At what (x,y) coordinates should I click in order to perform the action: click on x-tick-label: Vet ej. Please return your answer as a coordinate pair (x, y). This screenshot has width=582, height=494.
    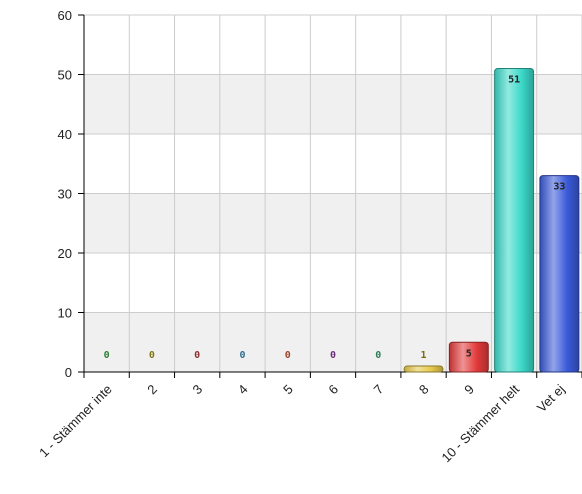
    Looking at the image, I should click on (551, 398).